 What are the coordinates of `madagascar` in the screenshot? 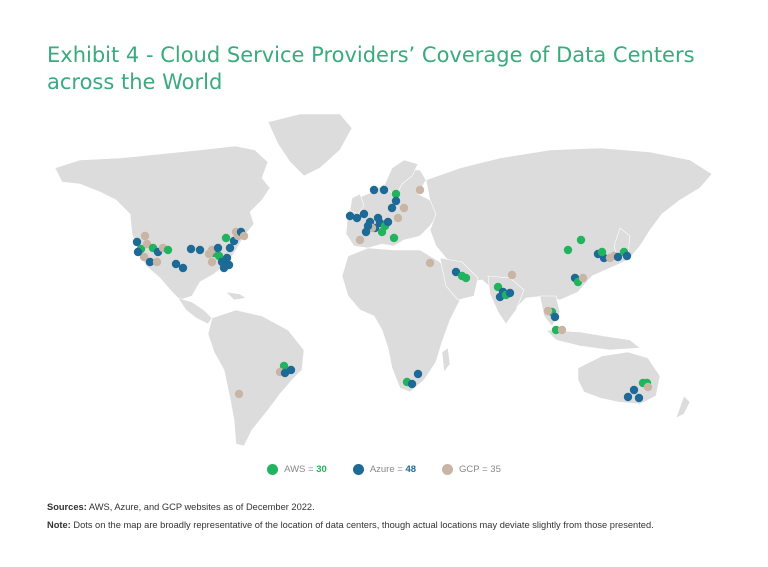 It's located at (446, 360).